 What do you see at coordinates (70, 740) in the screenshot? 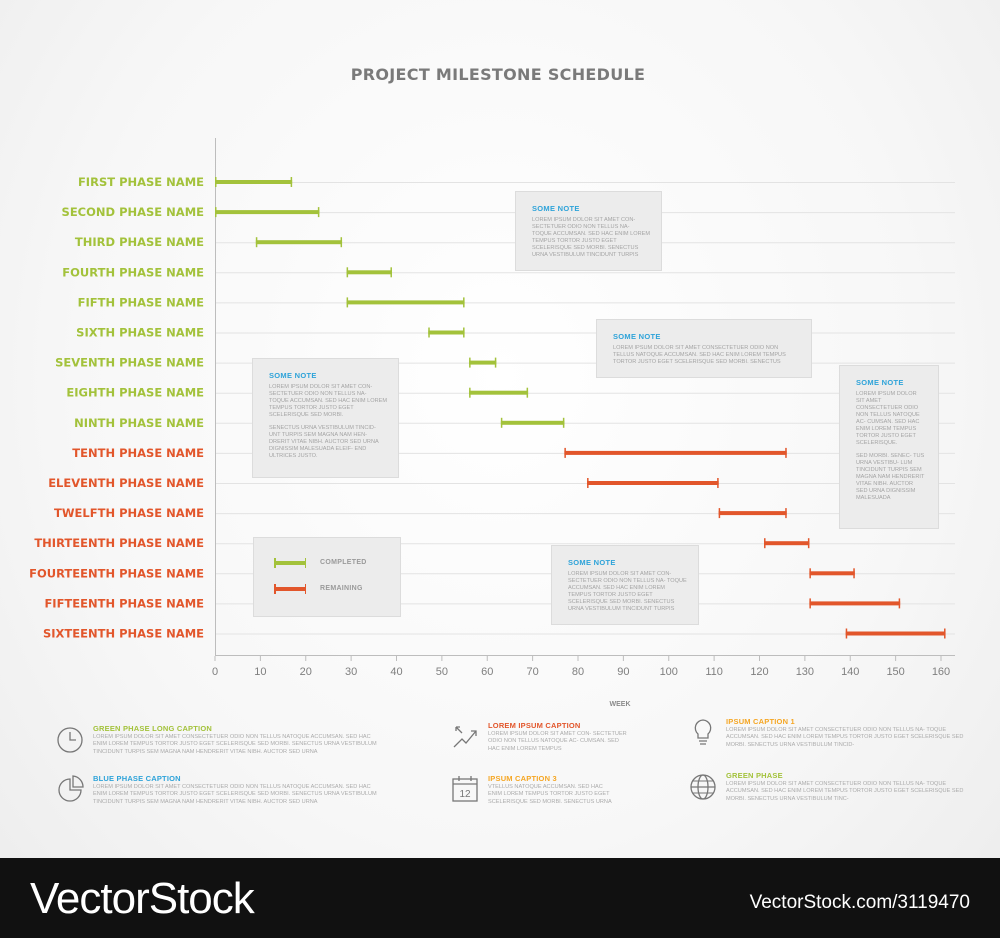
I see `clock-icon` at bounding box center [70, 740].